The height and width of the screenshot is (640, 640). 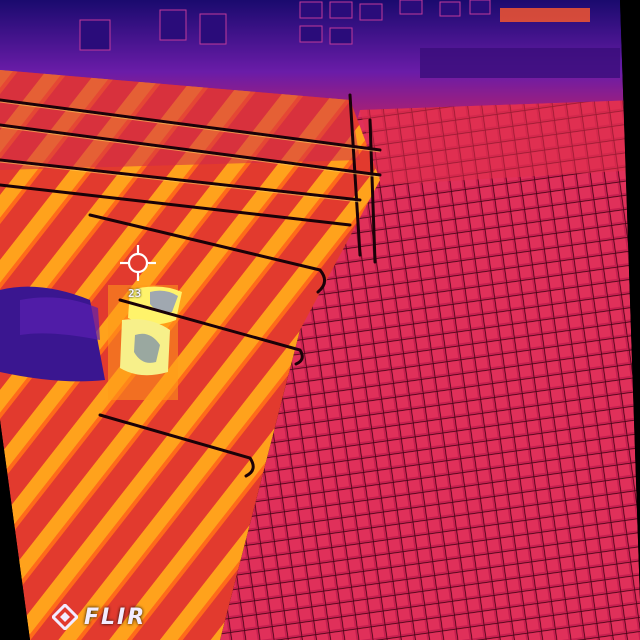 What do you see at coordinates (285, 25) in the screenshot?
I see `building-windows` at bounding box center [285, 25].